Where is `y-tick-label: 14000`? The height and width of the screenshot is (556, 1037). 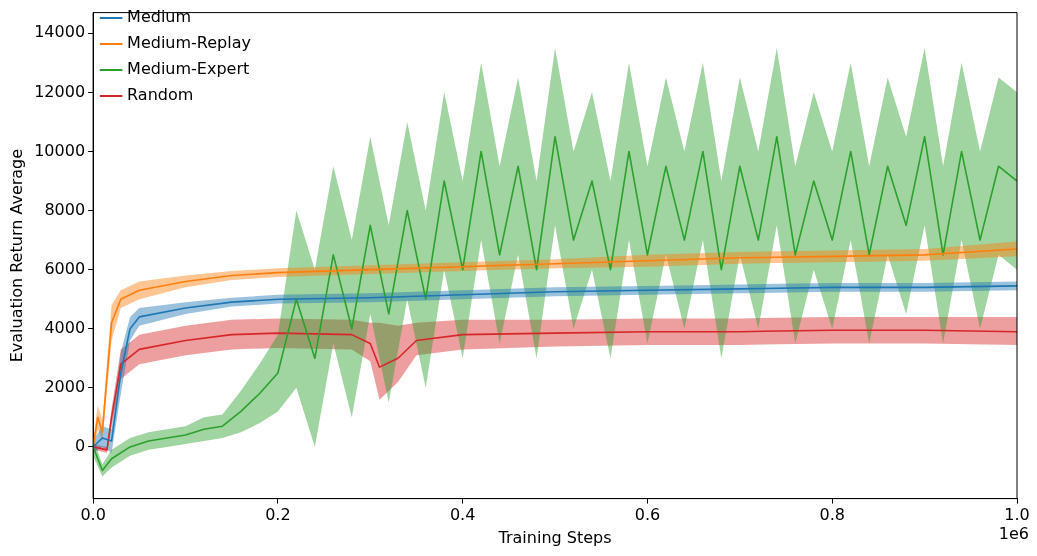
y-tick-label: 14000 is located at coordinates (60, 32).